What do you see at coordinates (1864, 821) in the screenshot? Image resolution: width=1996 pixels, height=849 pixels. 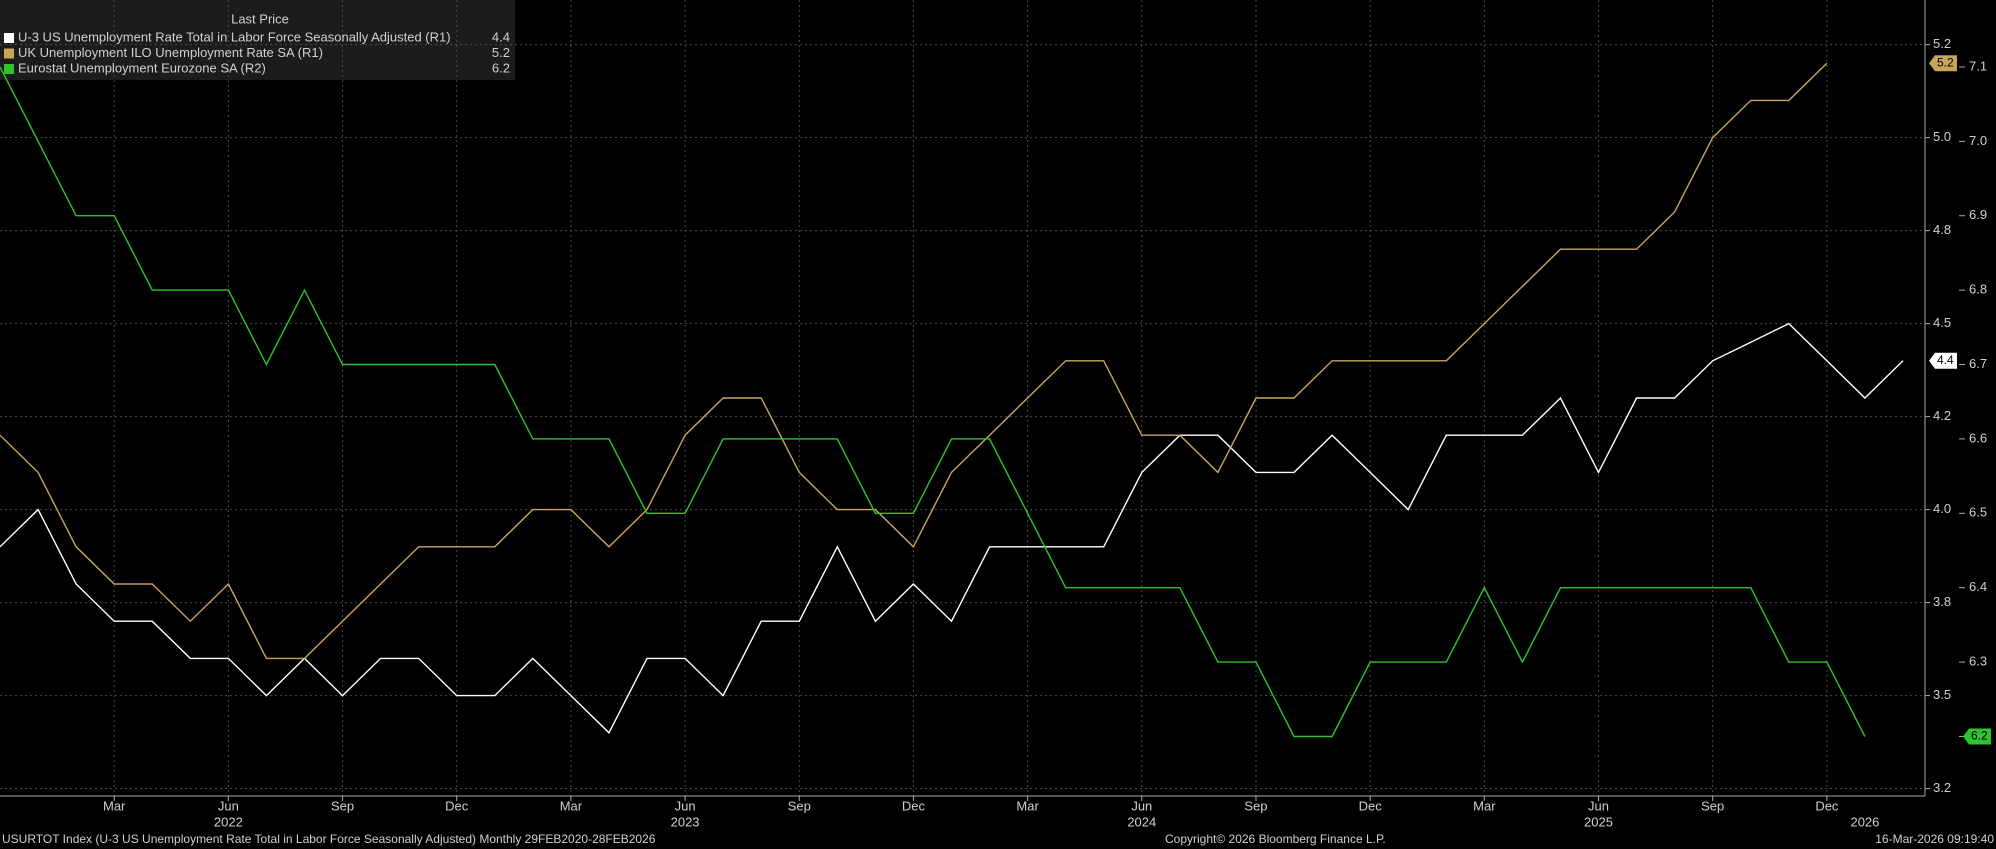 I see `x-year-label: 2026` at bounding box center [1864, 821].